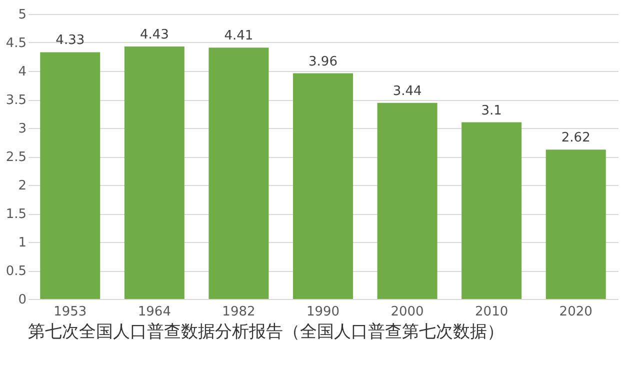  I want to click on x-tick-label: 2020, so click(575, 312).